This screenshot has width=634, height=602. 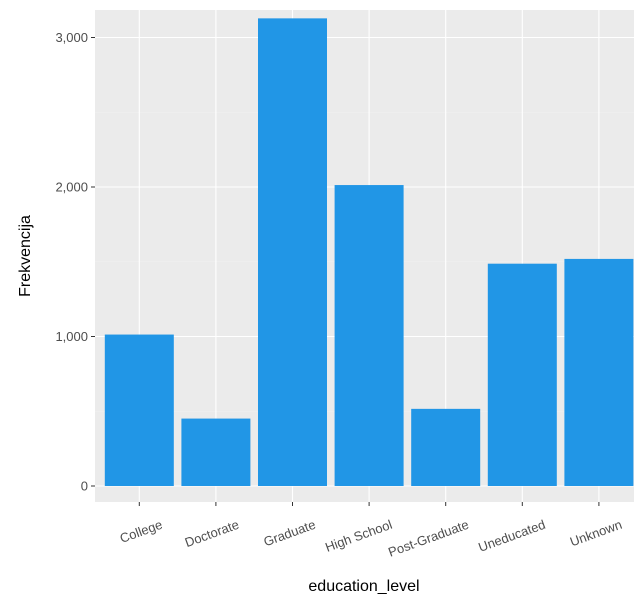 What do you see at coordinates (139, 410) in the screenshot?
I see `bar-college` at bounding box center [139, 410].